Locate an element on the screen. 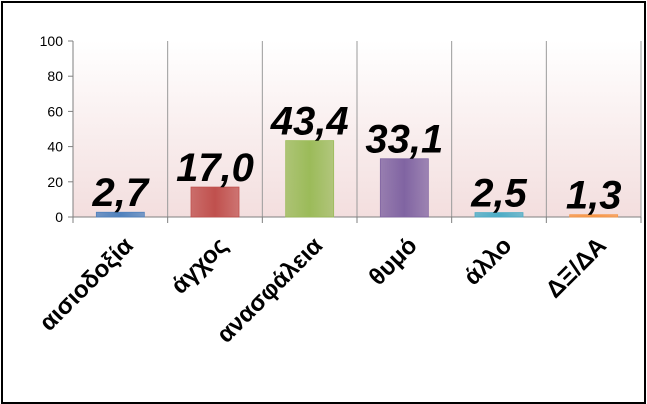 This screenshot has height=404, width=647. y-tick-label: 60 is located at coordinates (55, 111).